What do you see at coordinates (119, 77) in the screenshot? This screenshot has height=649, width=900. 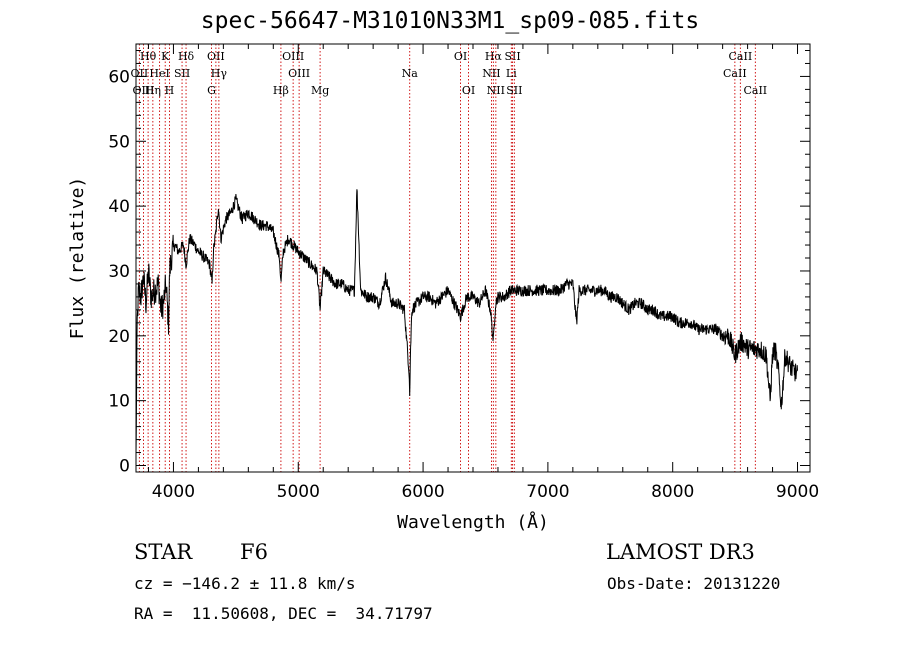 I see `y-tick-label: 60` at bounding box center [119, 77].